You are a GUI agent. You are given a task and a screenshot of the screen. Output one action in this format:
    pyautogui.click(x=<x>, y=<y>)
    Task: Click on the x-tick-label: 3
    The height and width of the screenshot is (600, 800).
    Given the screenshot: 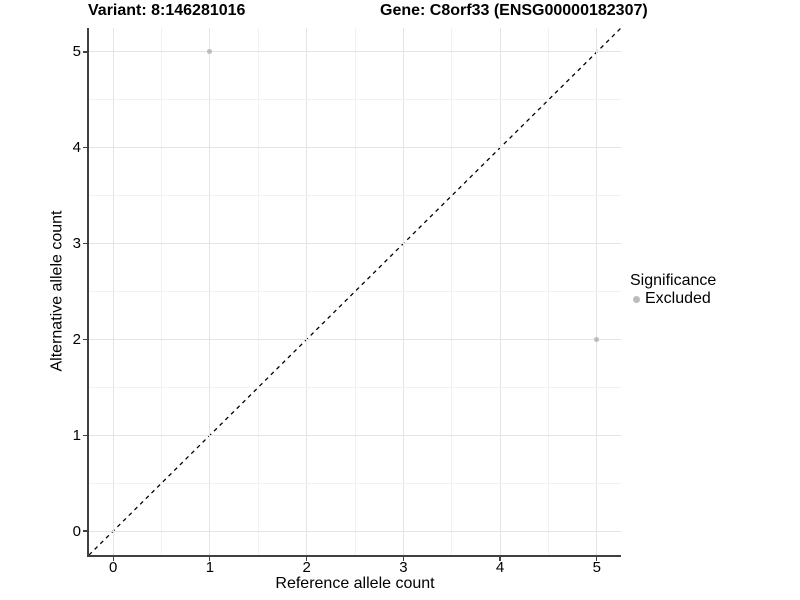 What is the action you would take?
    pyautogui.click(x=403, y=567)
    